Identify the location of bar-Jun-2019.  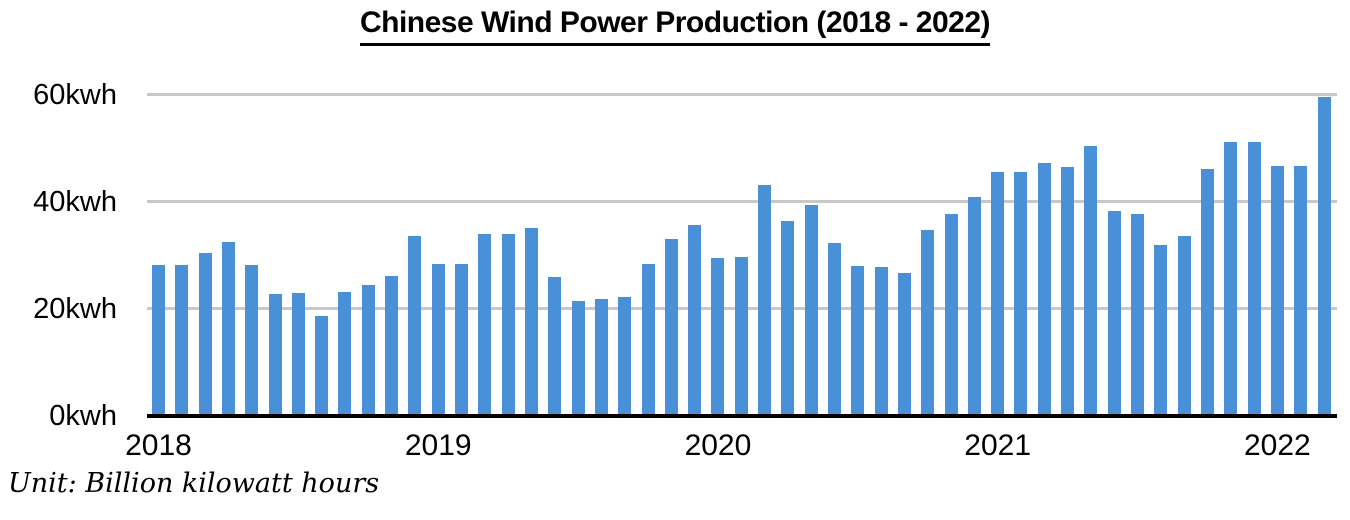
(555, 347).